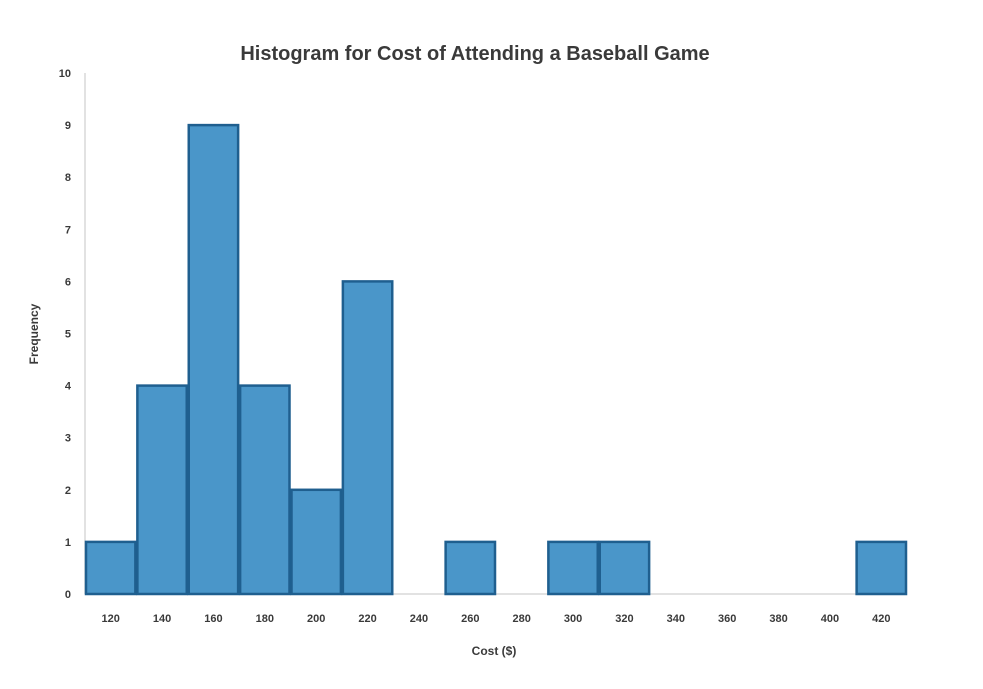 The width and height of the screenshot is (983, 689). Describe the element at coordinates (68, 230) in the screenshot. I see `y-tick-label: 7` at that location.